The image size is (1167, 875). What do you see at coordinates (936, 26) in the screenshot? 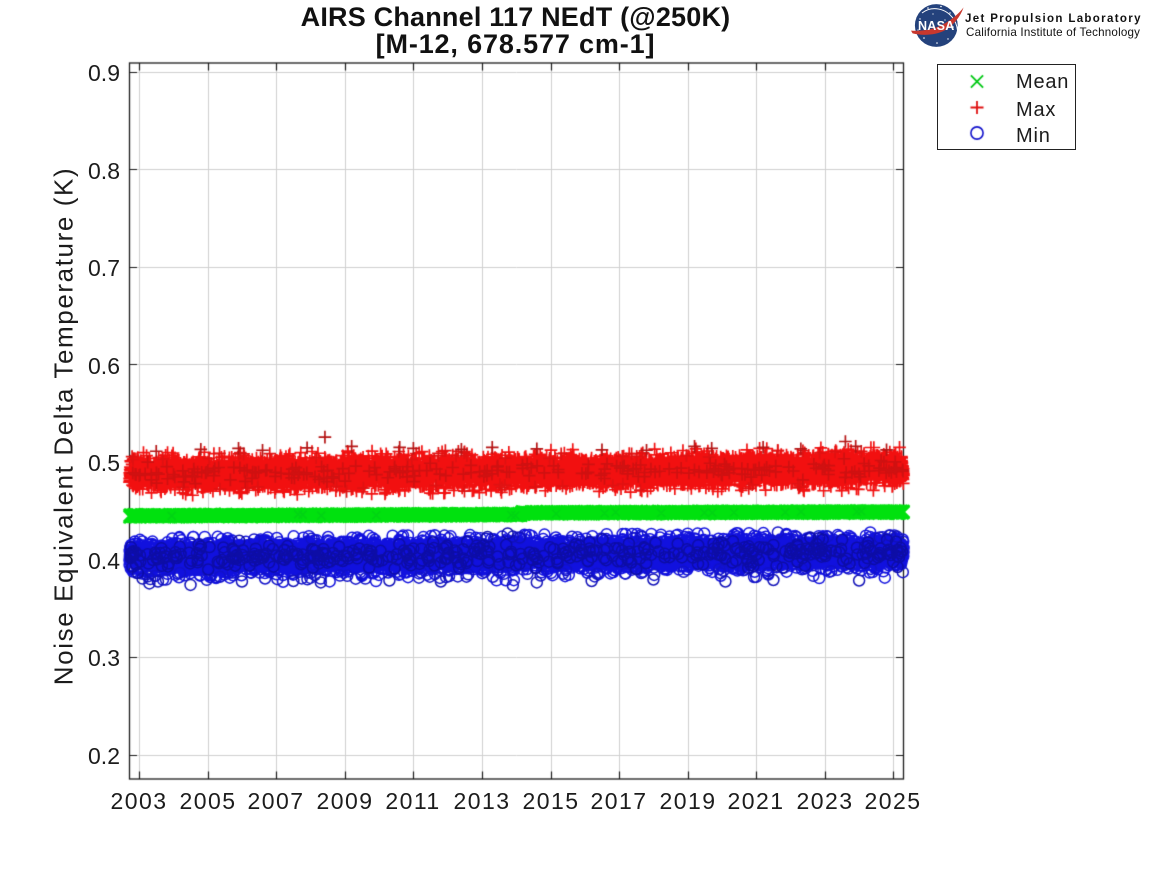
I see `svg-text: NASA` at bounding box center [936, 26].